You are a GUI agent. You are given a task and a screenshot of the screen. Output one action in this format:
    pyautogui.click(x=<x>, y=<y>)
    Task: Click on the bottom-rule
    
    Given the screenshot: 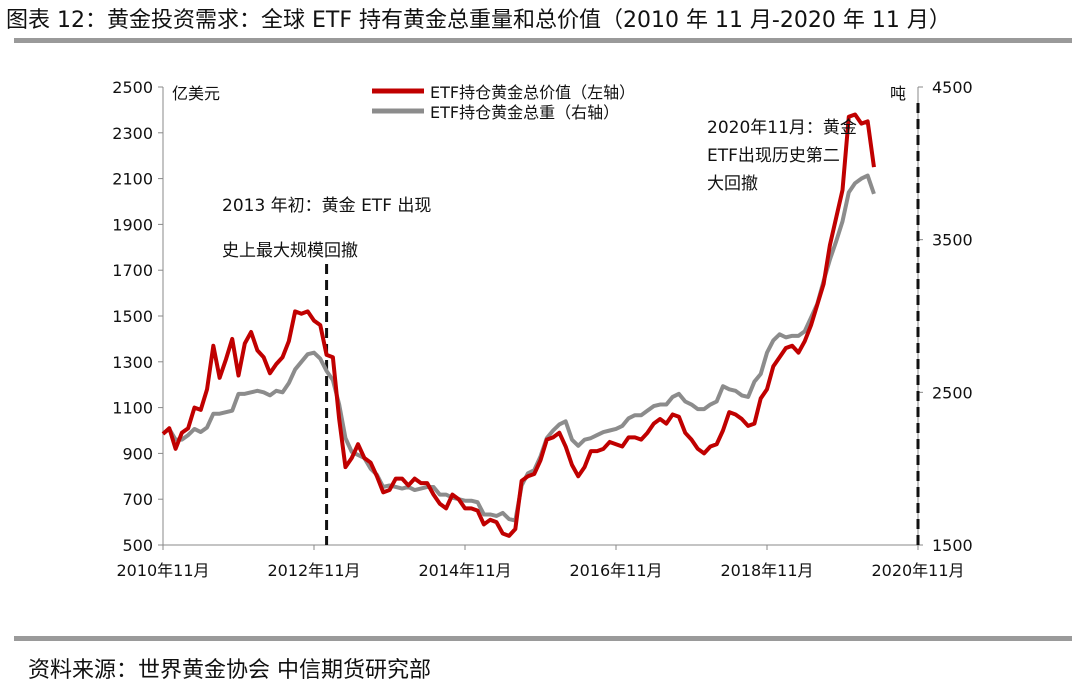 What is the action you would take?
    pyautogui.click(x=543, y=638)
    